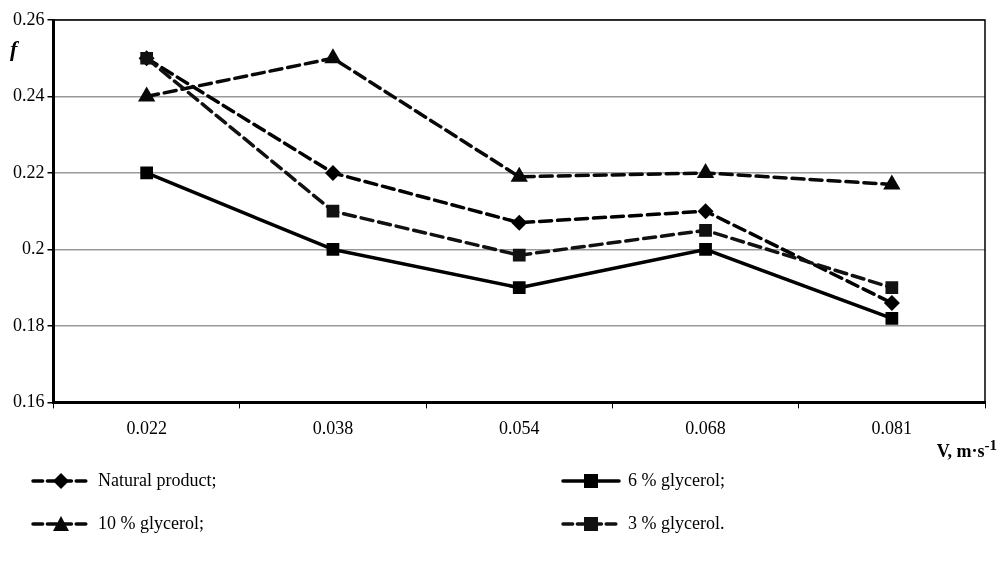 The image size is (1003, 579). What do you see at coordinates (157, 480) in the screenshot?
I see `legend-label: Natural product;` at bounding box center [157, 480].